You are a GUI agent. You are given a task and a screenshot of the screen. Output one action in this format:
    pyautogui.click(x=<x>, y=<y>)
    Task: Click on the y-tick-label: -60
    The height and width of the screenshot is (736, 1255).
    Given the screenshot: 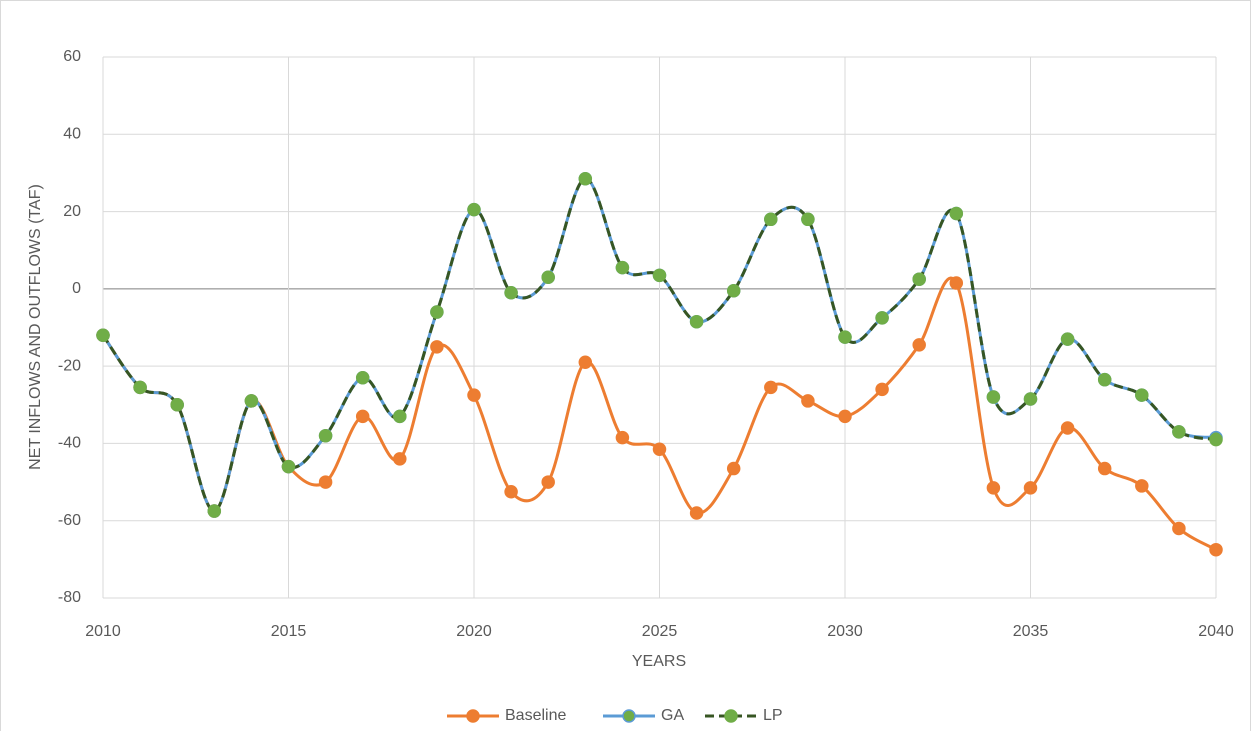 What is the action you would take?
    pyautogui.click(x=69, y=520)
    